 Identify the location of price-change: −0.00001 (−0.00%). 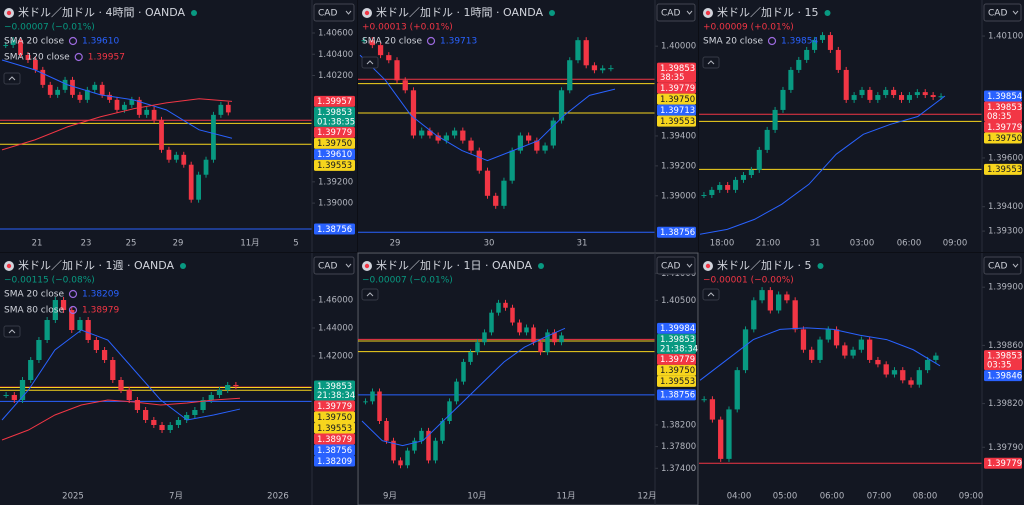
(748, 281).